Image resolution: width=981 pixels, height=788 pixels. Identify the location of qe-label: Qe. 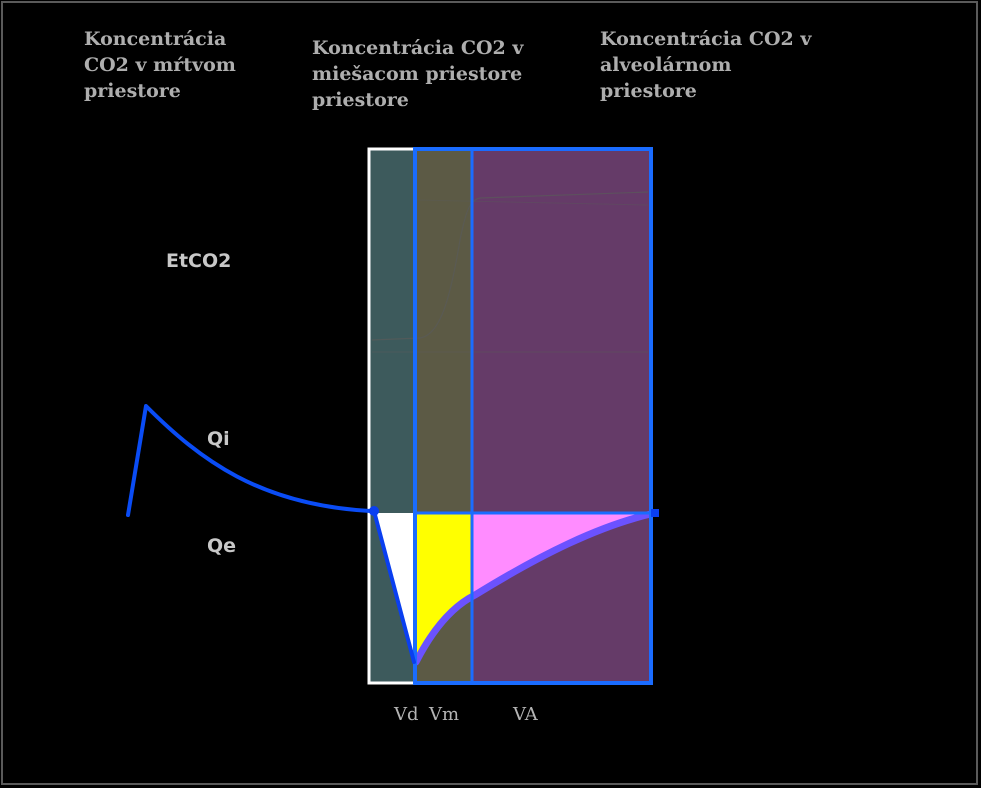
(222, 546).